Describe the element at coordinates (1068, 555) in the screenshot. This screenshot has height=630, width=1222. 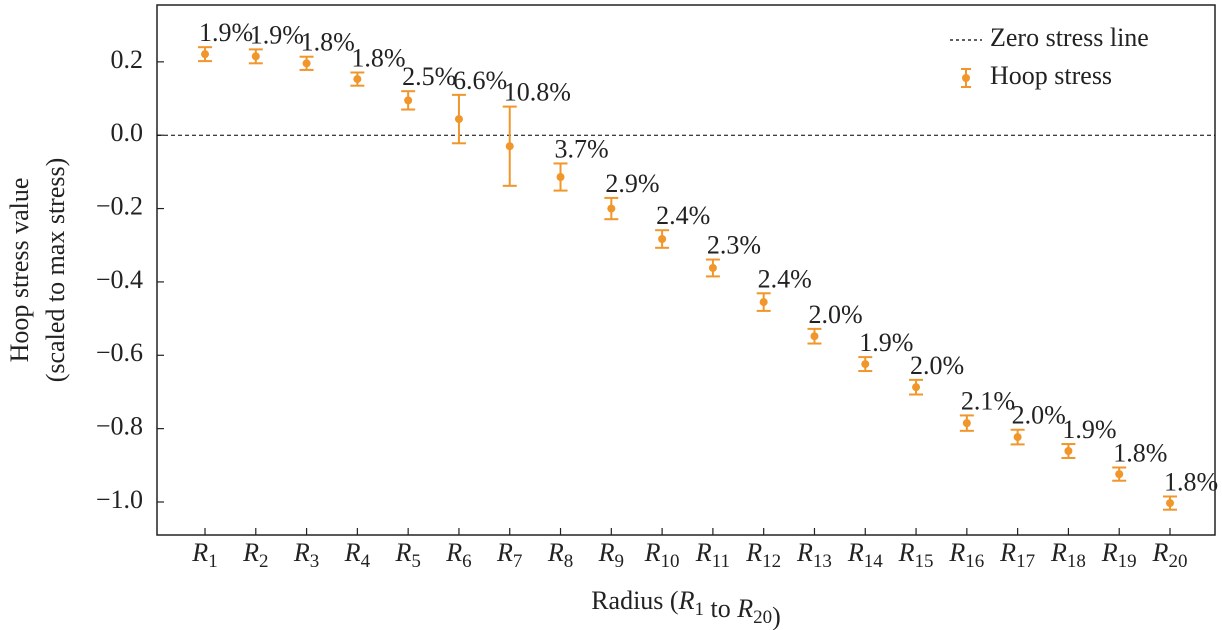
I see `x-tick-label: R18` at that location.